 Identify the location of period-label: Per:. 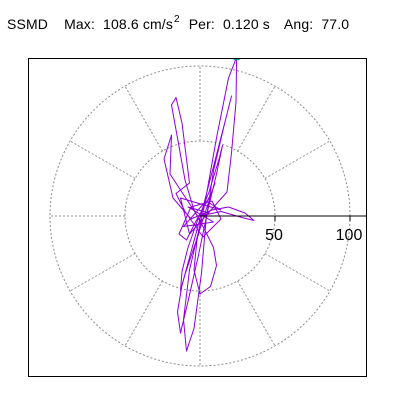
(201, 24).